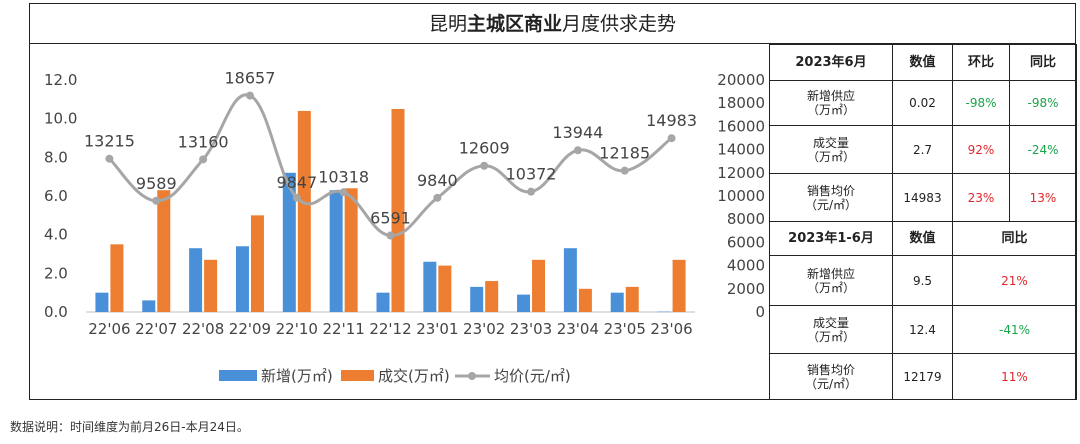  Describe the element at coordinates (514, 24) in the screenshot. I see `title-bold: 主城区商业` at that location.